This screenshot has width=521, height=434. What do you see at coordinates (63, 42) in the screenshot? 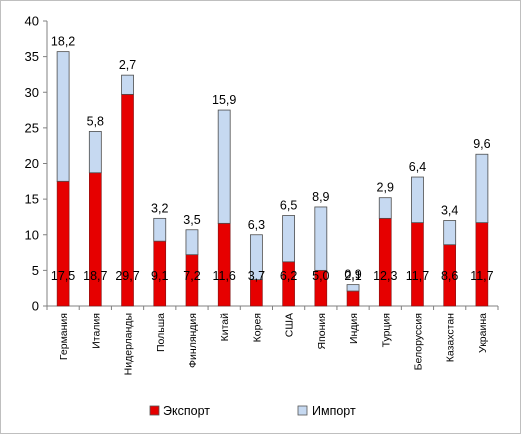
I see `data-label-import: 18,2` at bounding box center [63, 42].